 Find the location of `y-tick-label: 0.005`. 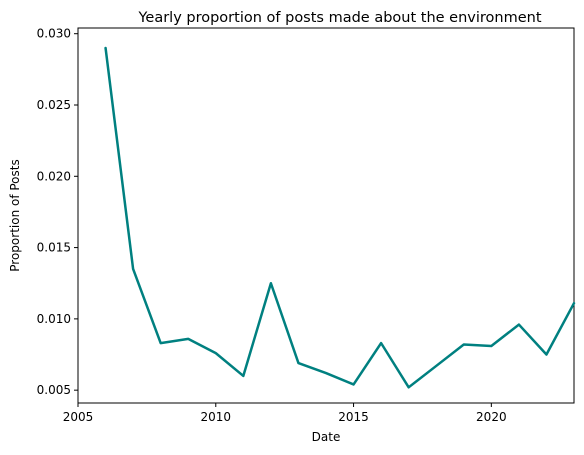

y-tick-label: 0.005 is located at coordinates (54, 390).